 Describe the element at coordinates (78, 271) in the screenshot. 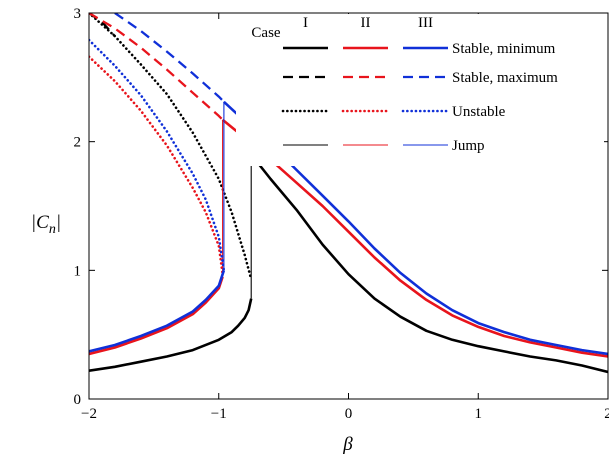

I see `y-tick-label: 1` at that location.